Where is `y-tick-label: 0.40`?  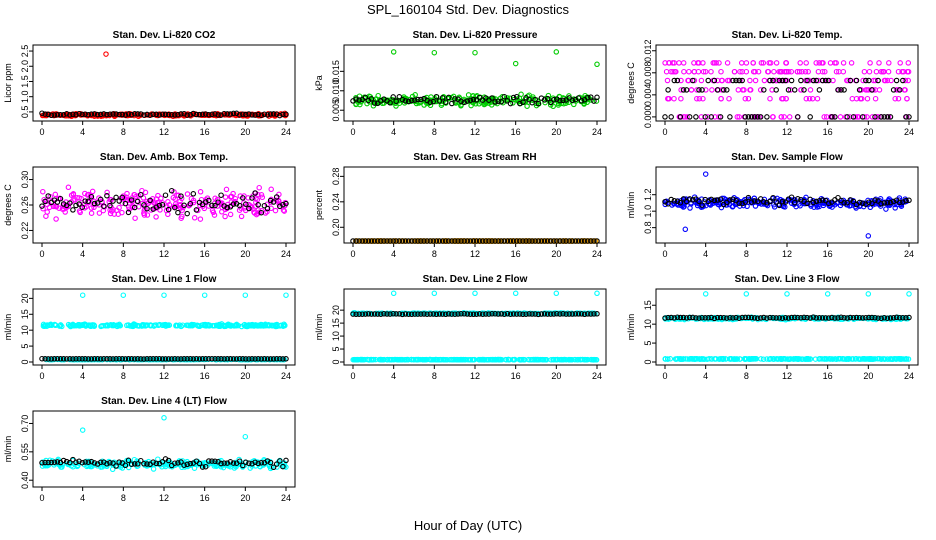
y-tick-label: 0.40 is located at coordinates (25, 480).